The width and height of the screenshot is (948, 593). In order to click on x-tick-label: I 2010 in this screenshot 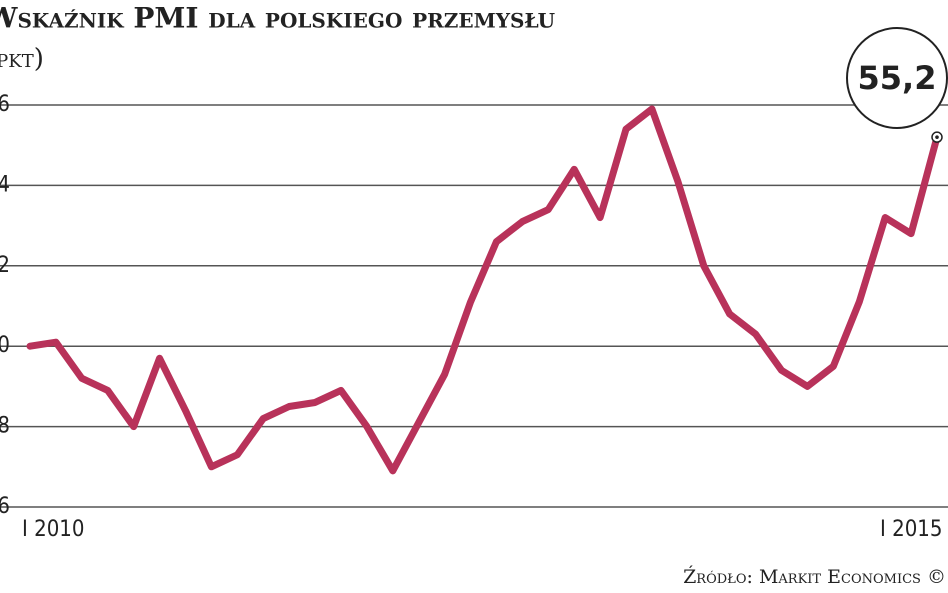, I will do `click(53, 529)`.